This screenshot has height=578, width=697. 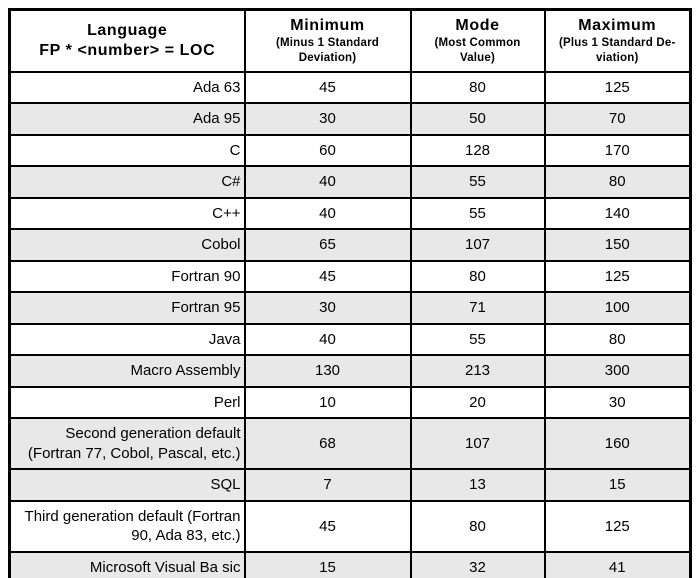 I want to click on header-mode: Mode (Most Common Value), so click(x=477, y=40).